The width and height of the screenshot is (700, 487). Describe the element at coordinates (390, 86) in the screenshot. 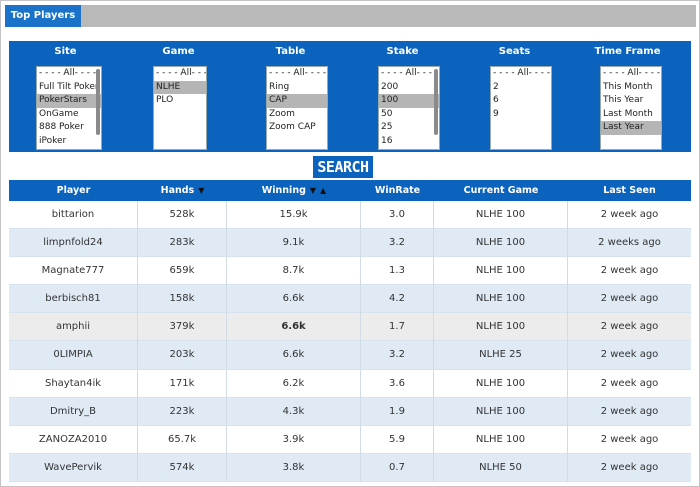

I see `filter-option: 200` at that location.